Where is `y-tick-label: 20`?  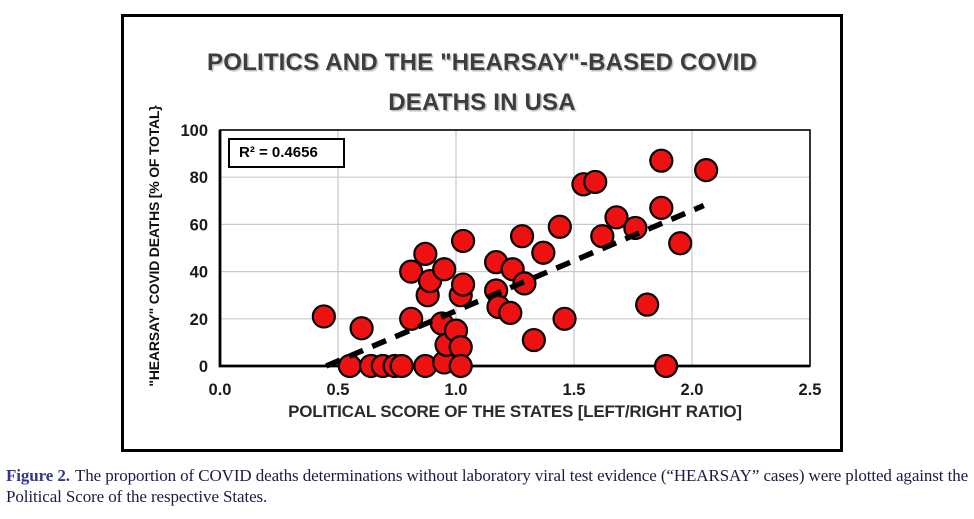 y-tick-label: 20 is located at coordinates (199, 320).